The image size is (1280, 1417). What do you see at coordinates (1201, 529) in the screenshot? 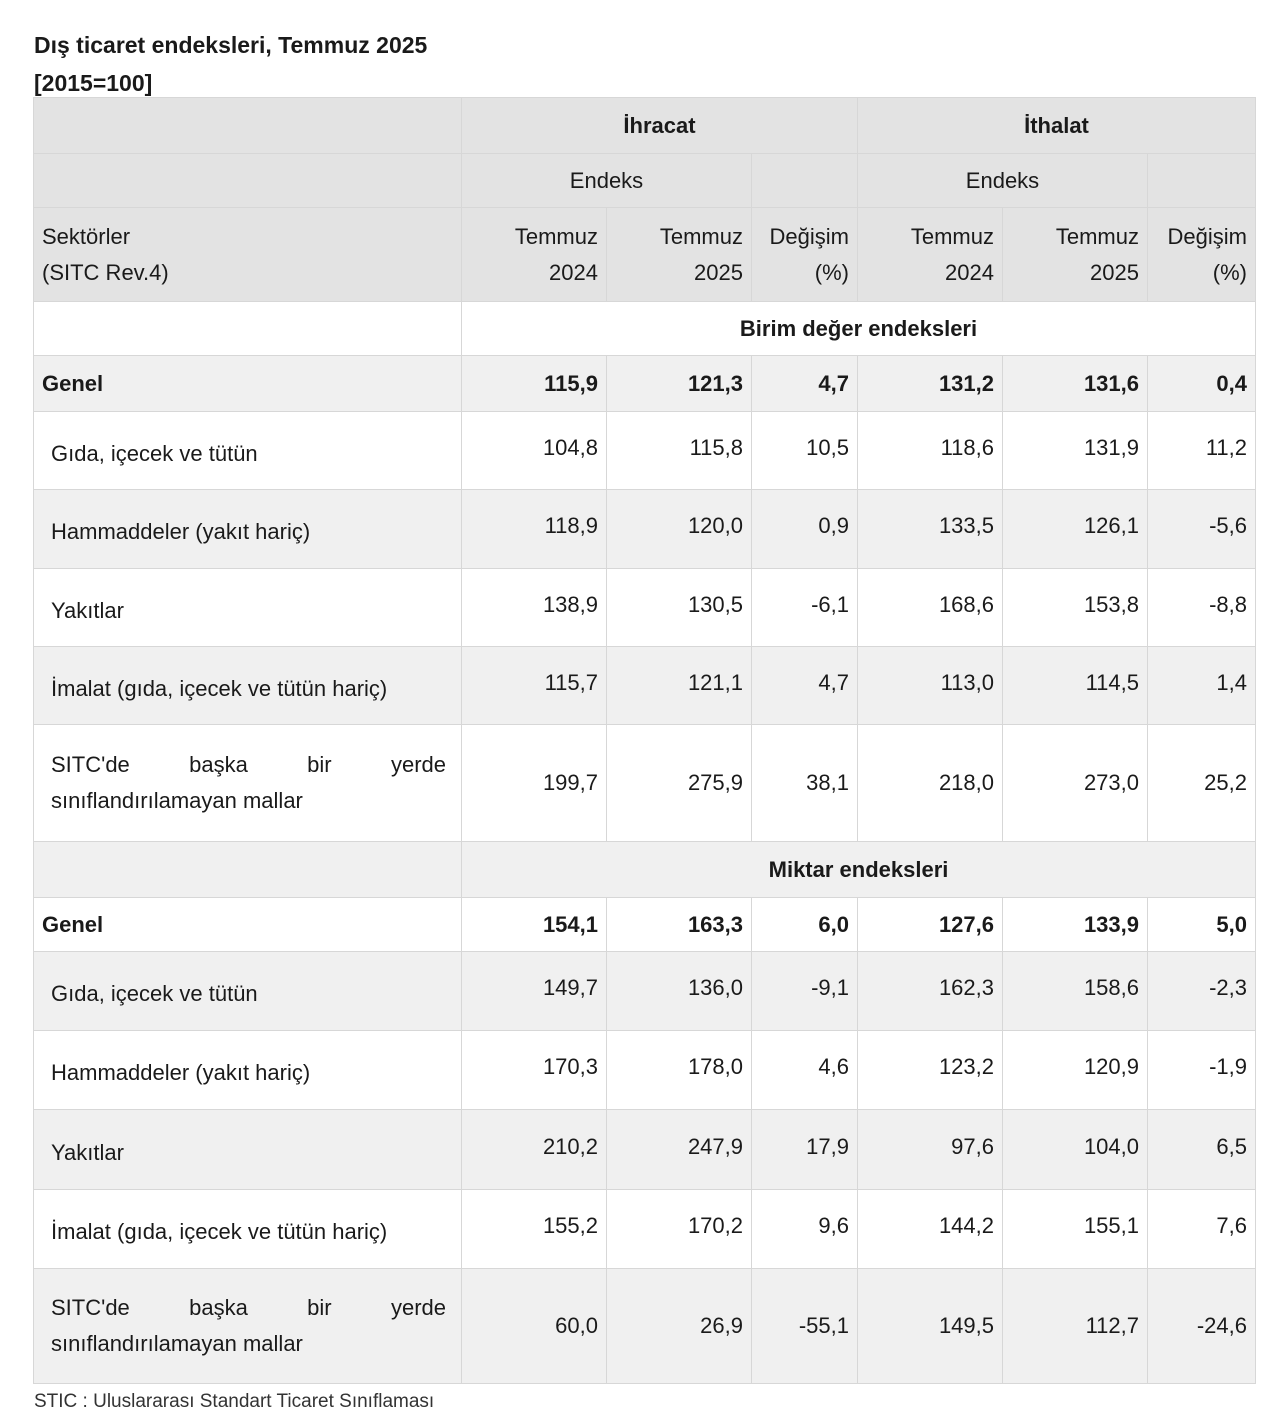
I see `value-cell: -5,6` at bounding box center [1201, 529].